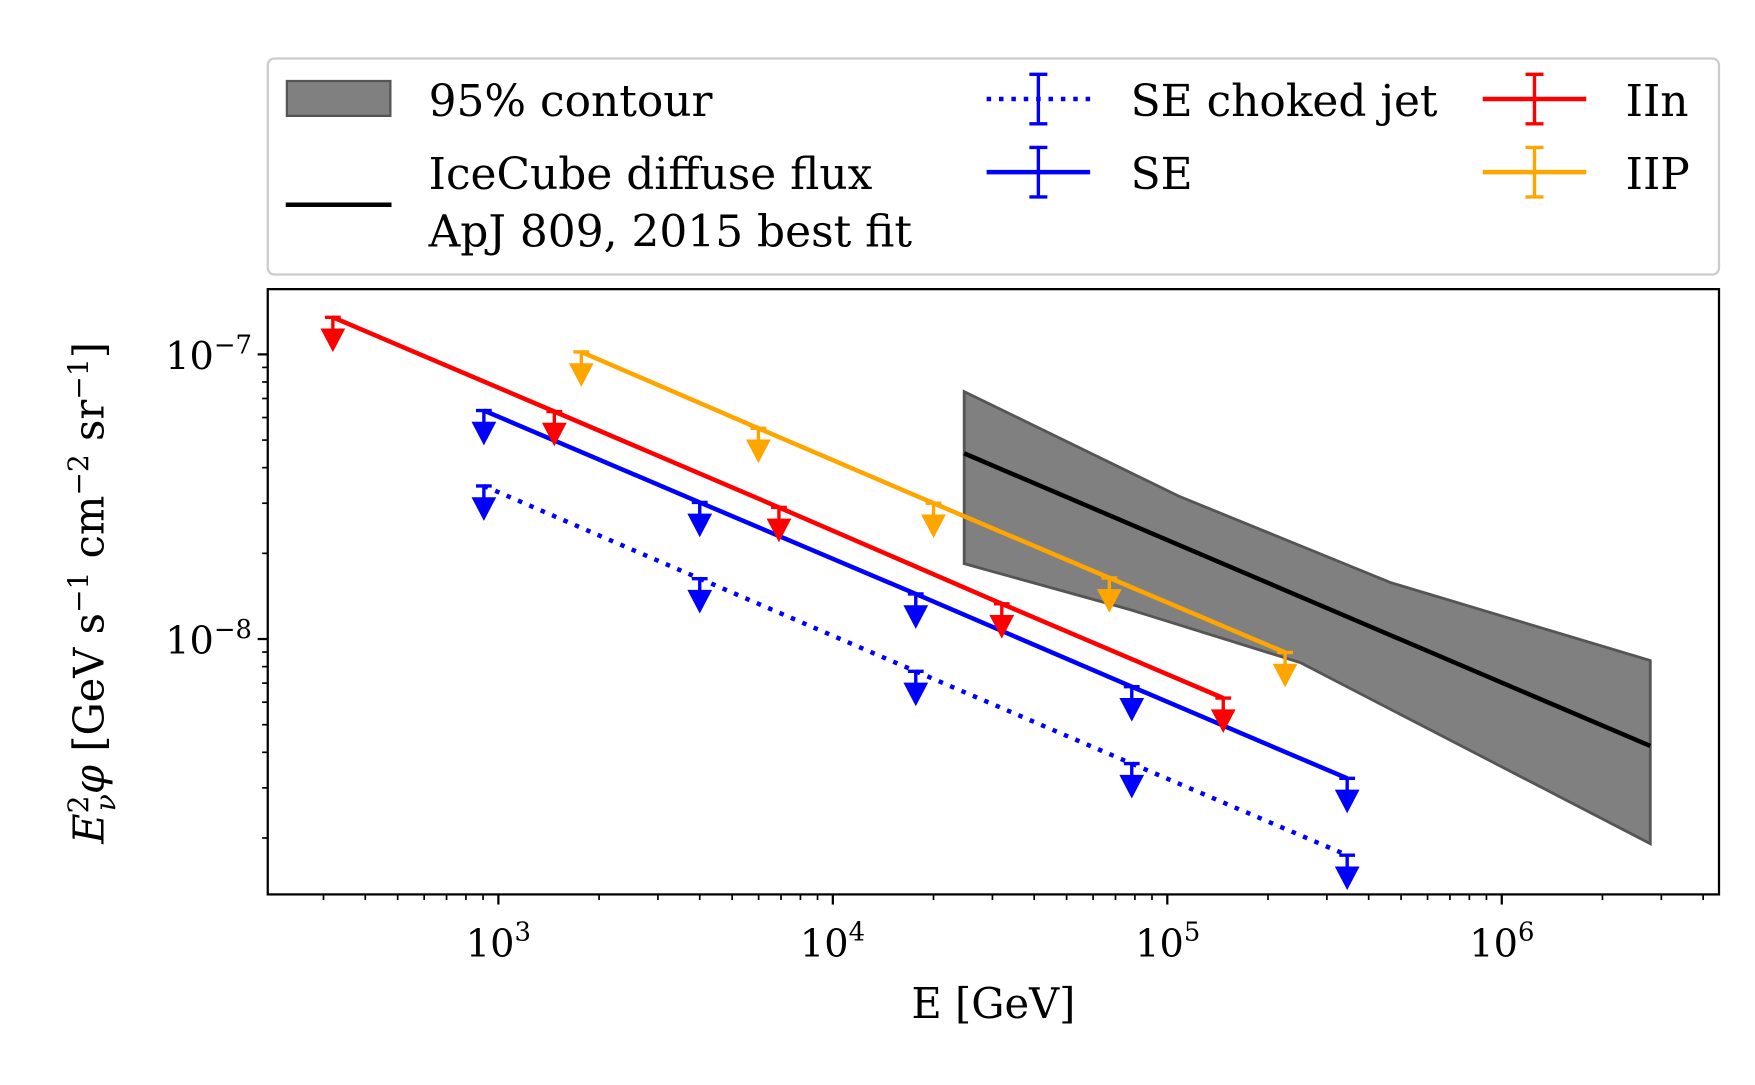  I want to click on legend-label-iip: IIP, so click(1658, 174).